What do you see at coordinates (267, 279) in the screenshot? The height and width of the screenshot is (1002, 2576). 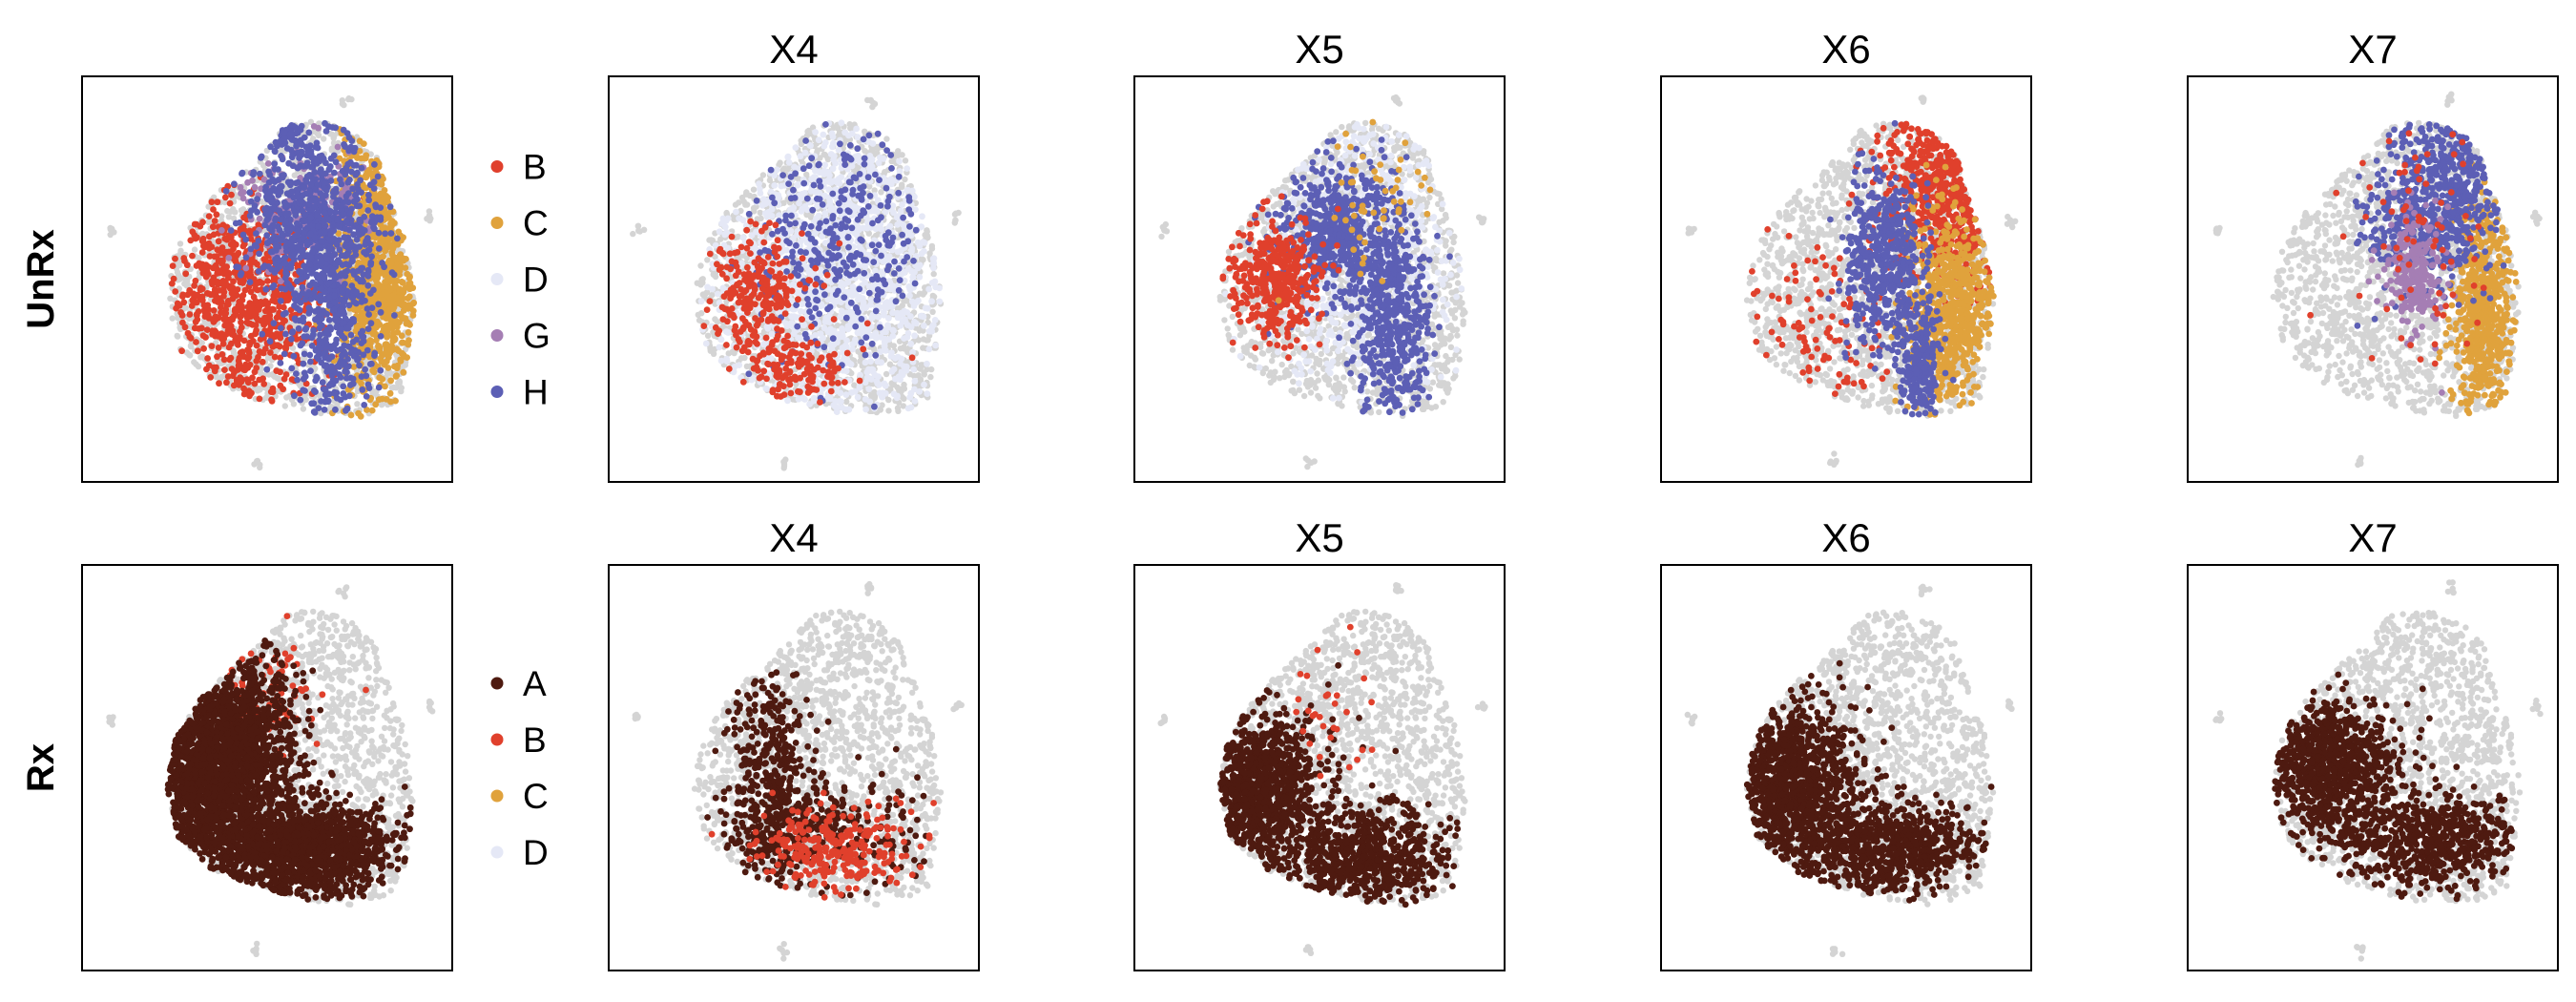 I see `panel-all` at bounding box center [267, 279].